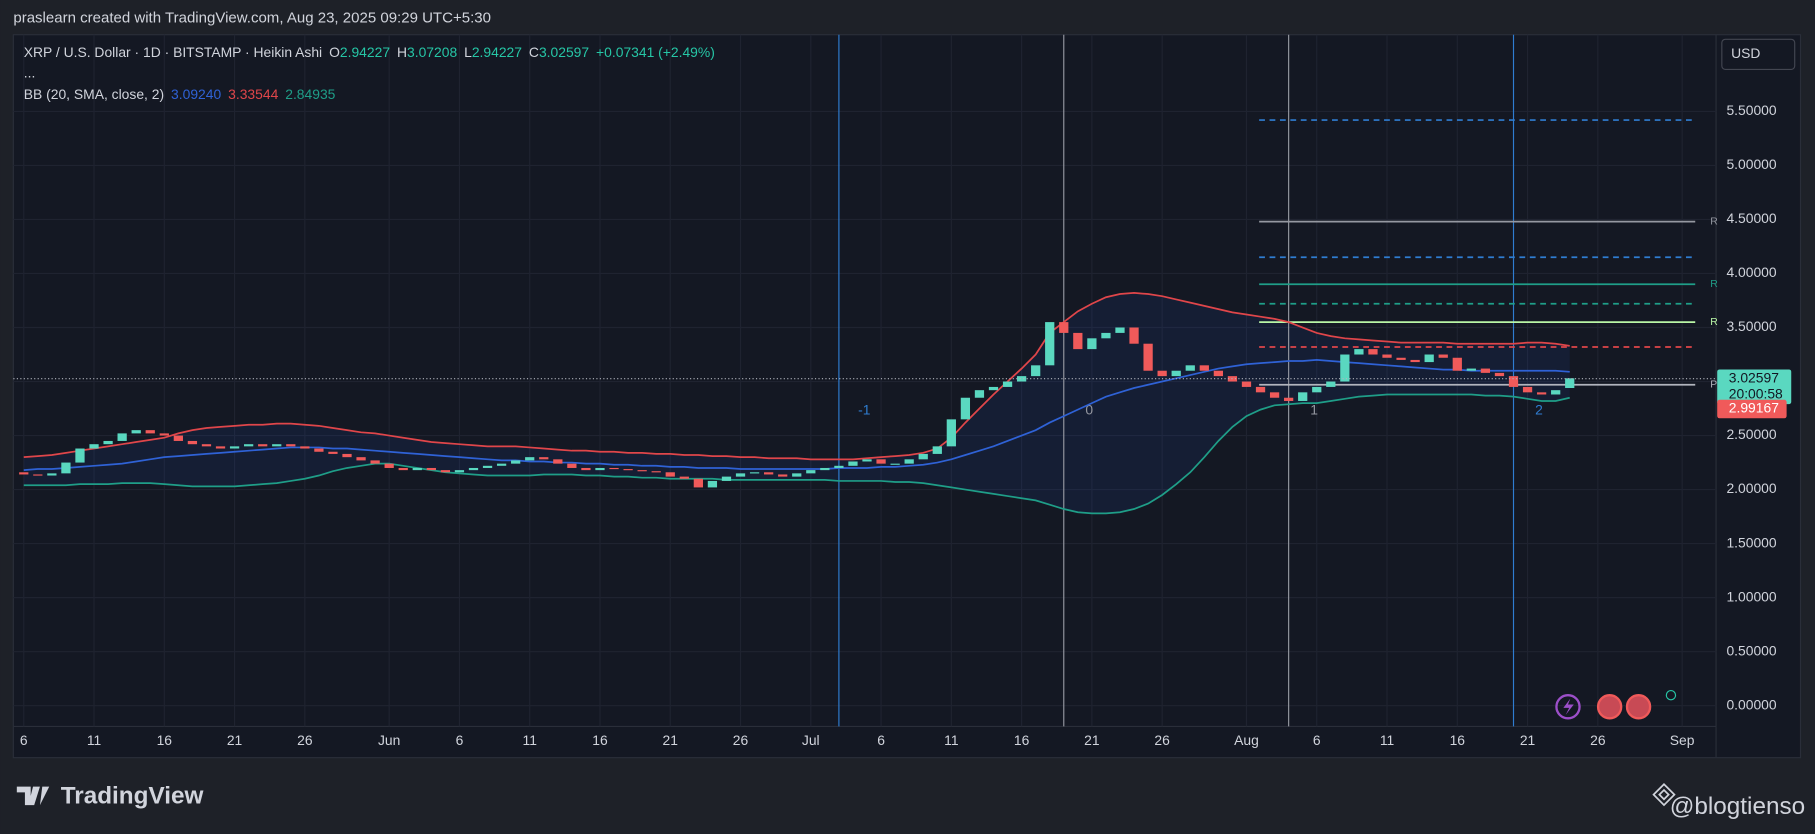 The height and width of the screenshot is (834, 1815). I want to click on h-value: 3.07208, so click(432, 52).